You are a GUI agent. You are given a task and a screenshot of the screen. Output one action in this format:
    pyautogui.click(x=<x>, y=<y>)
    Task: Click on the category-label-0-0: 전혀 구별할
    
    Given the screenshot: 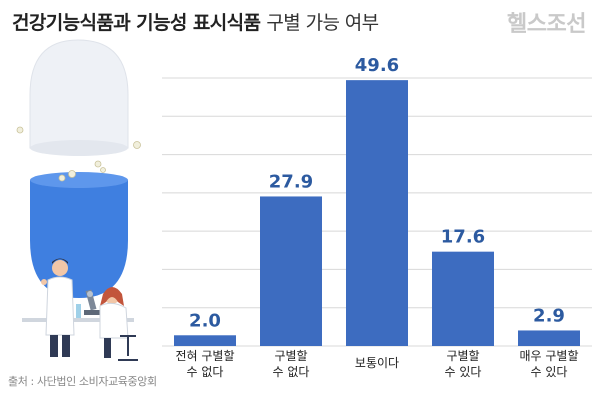 What is the action you would take?
    pyautogui.click(x=204, y=356)
    